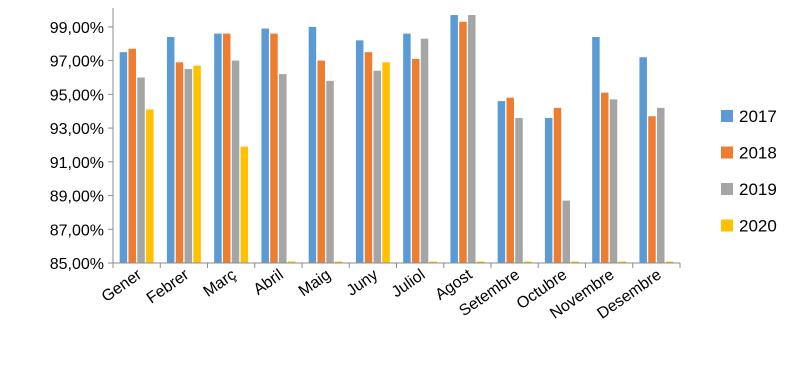 This screenshot has height=369, width=790. What do you see at coordinates (454, 139) in the screenshot?
I see `bar-2017-Agost` at bounding box center [454, 139].